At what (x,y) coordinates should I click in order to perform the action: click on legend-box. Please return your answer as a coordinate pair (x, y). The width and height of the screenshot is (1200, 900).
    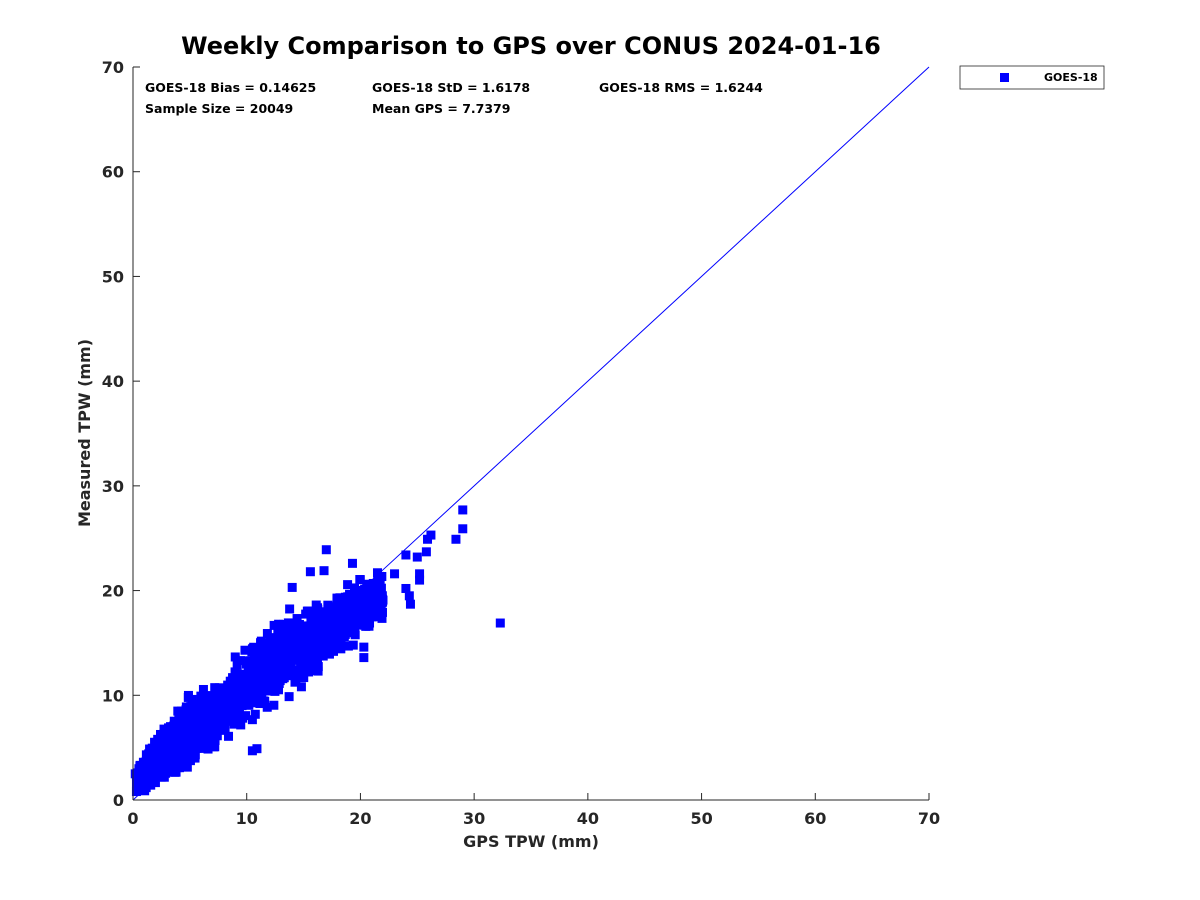
    Looking at the image, I should click on (1032, 77).